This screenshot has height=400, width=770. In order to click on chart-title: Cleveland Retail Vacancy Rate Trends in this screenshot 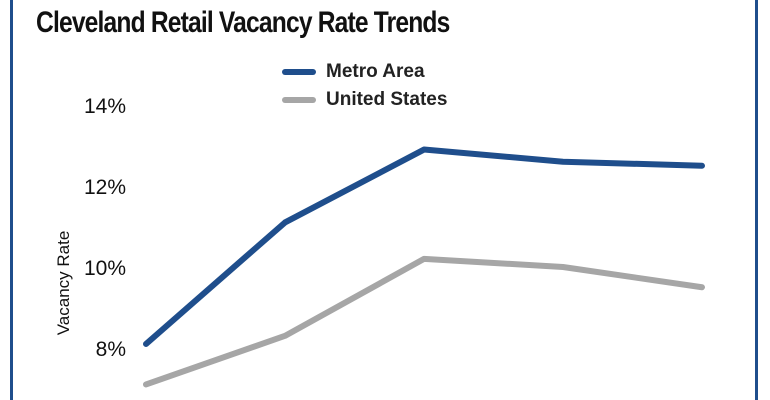, I will do `click(243, 22)`.